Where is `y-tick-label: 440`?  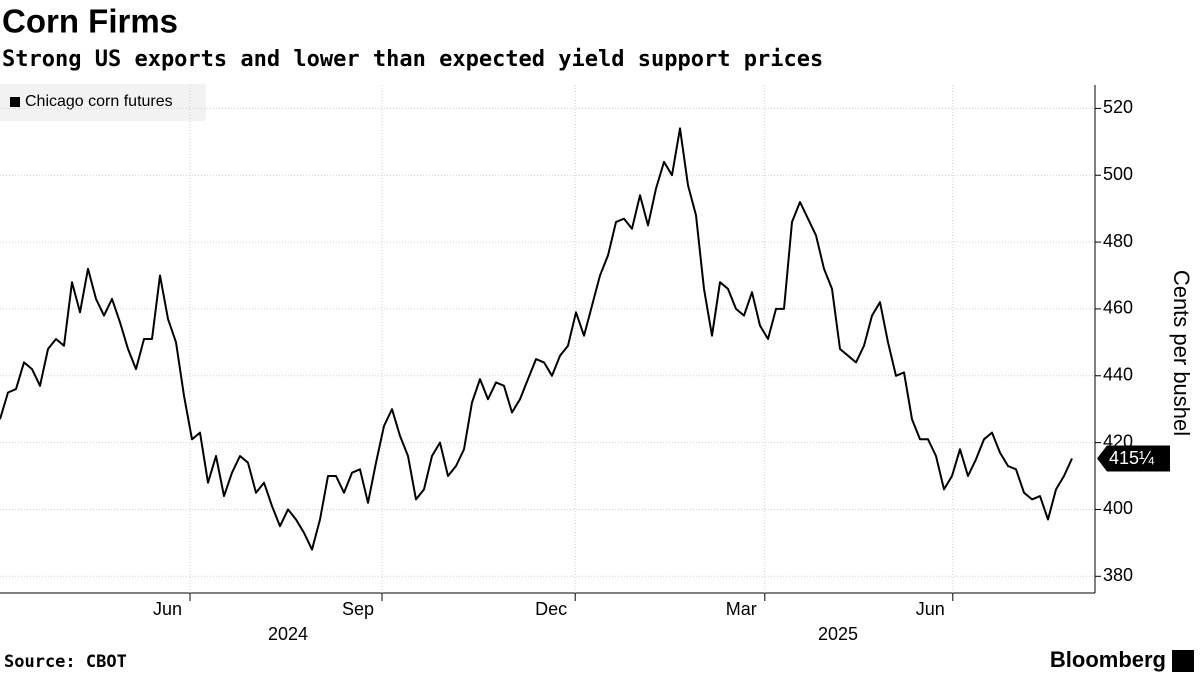 y-tick-label: 440 is located at coordinates (1118, 375).